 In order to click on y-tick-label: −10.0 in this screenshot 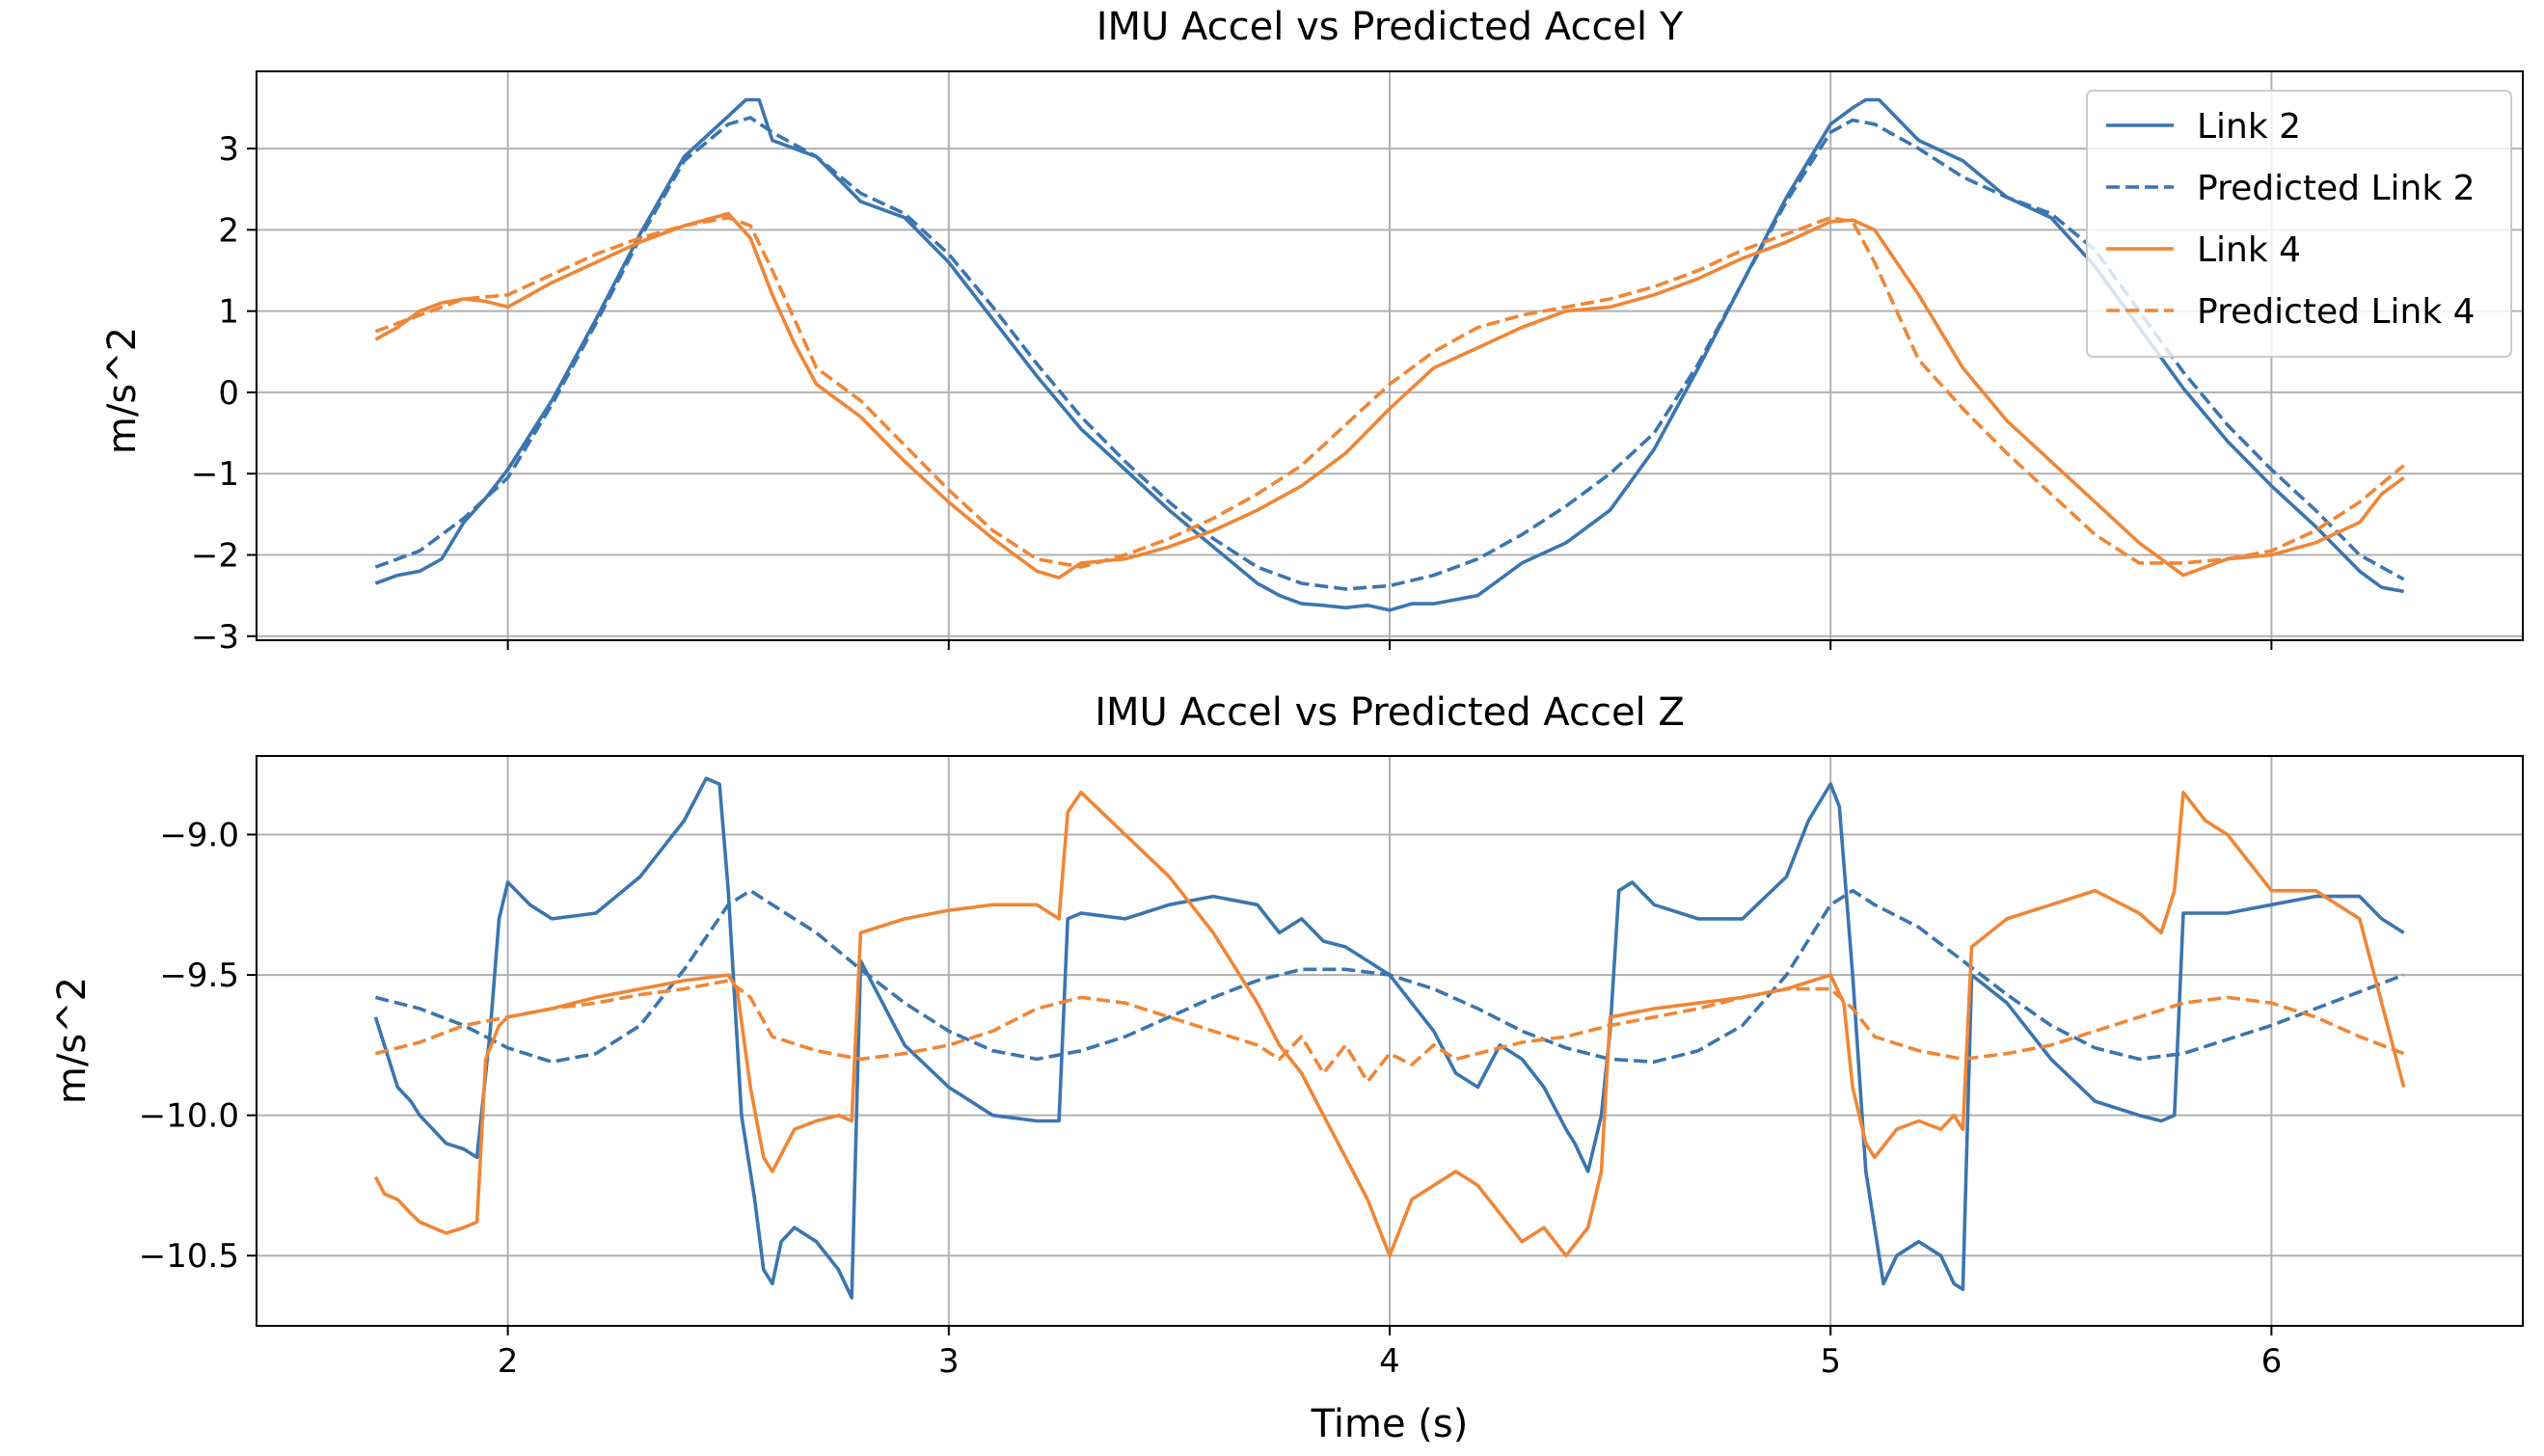, I will do `click(189, 1117)`.